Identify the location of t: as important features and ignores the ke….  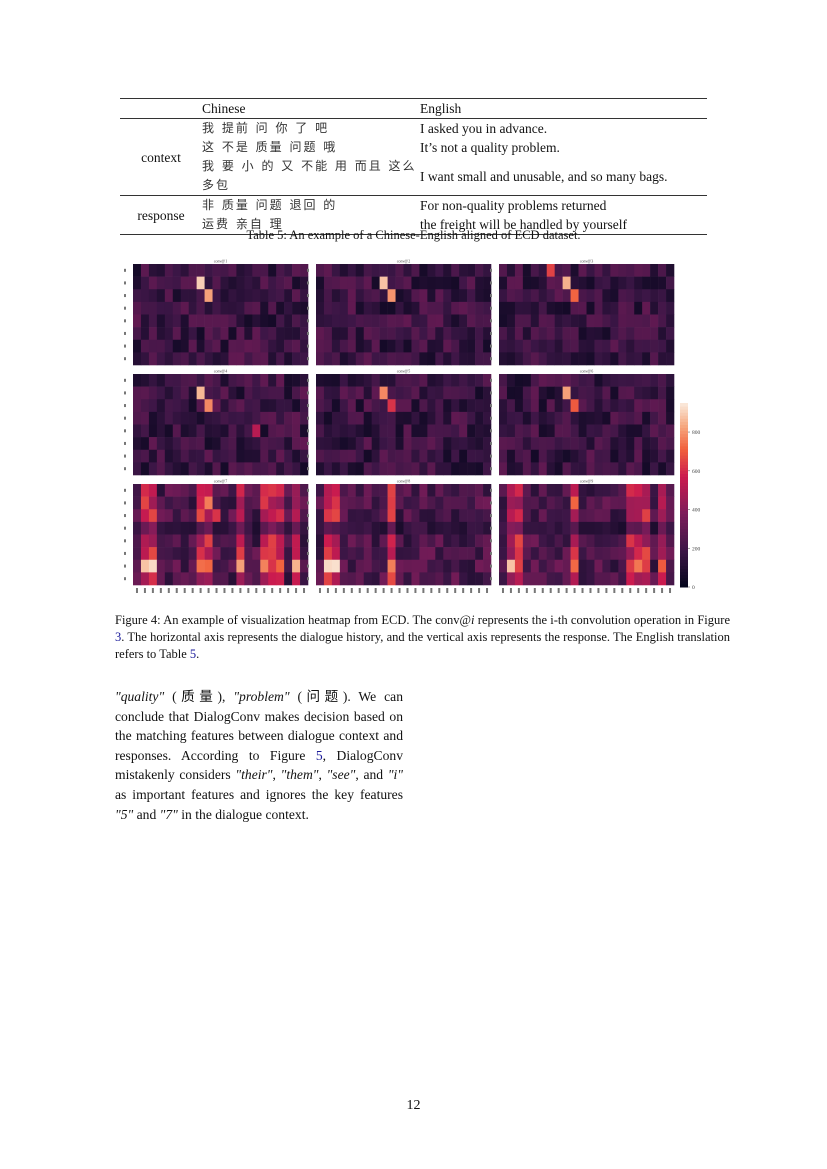
(259, 794).